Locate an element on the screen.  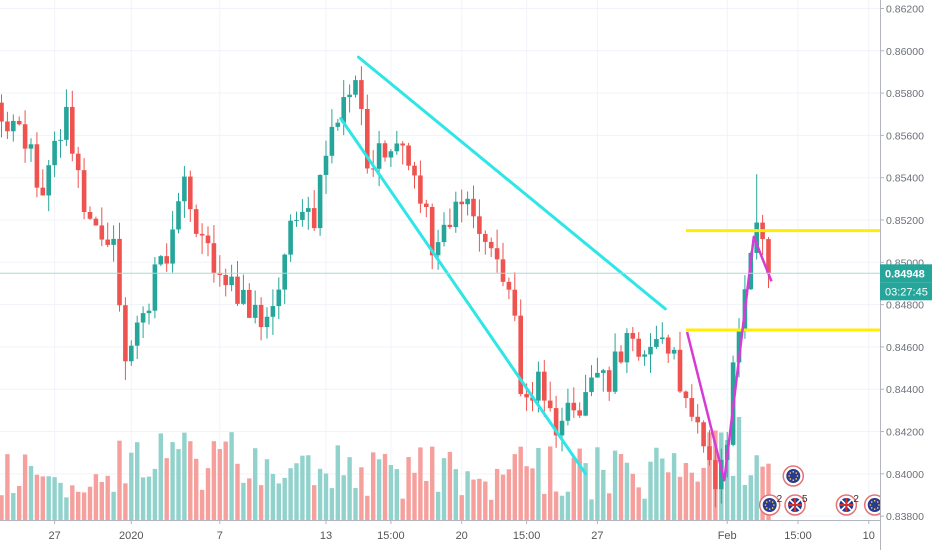
event-badge is located at coordinates (793, 476).